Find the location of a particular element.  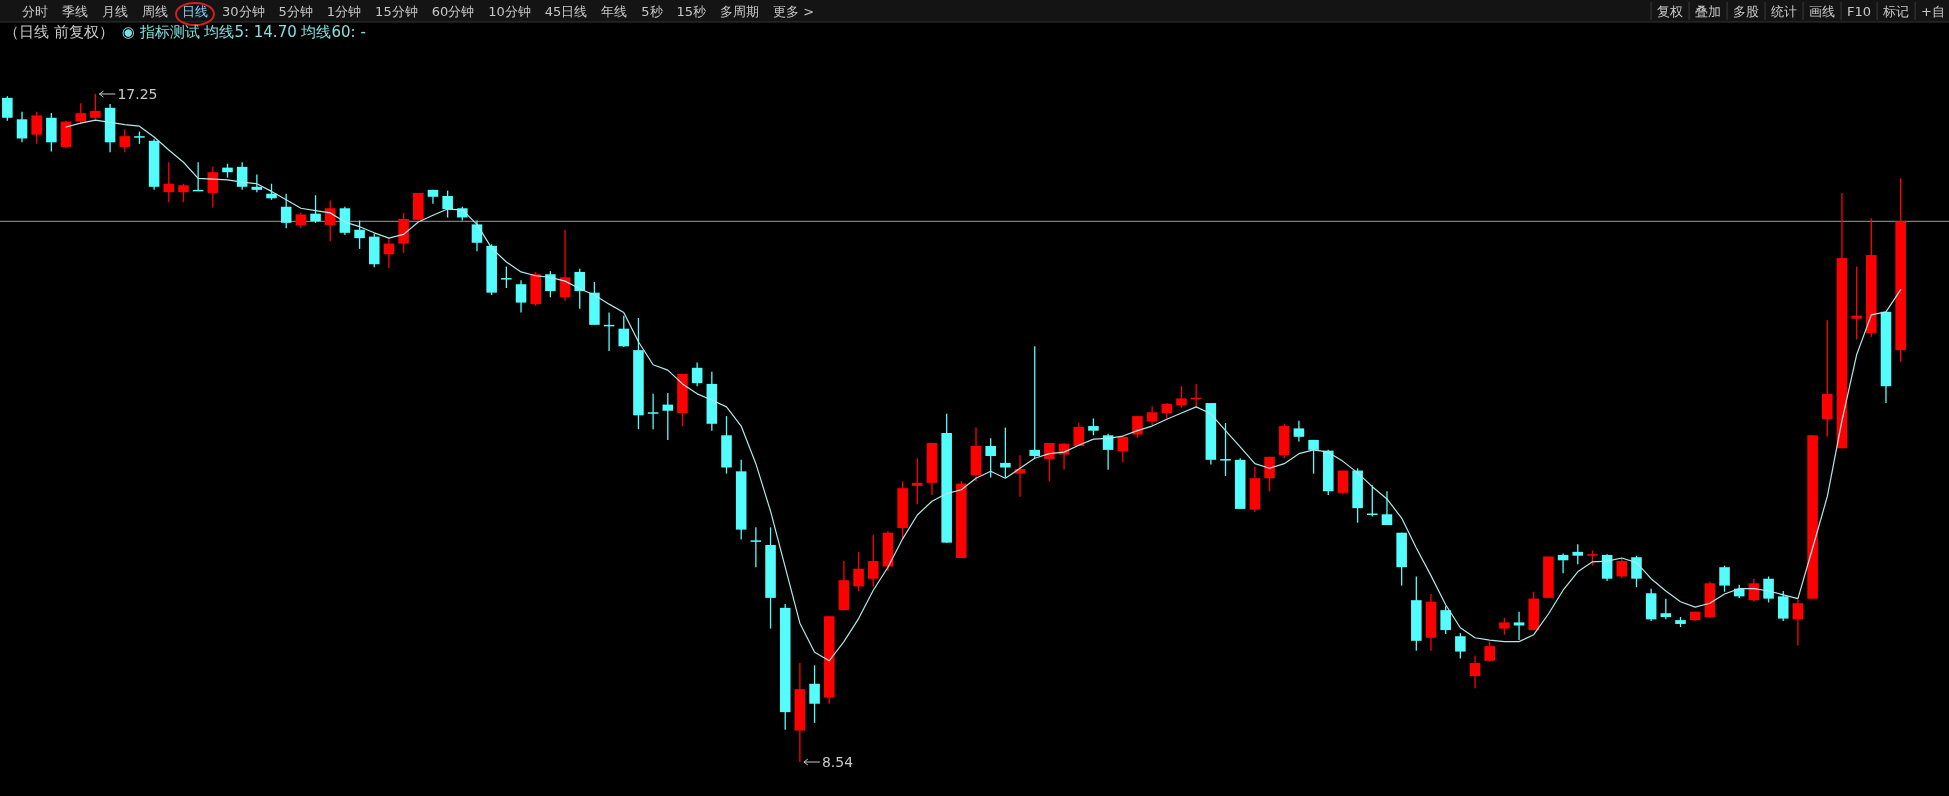

annotation: 17.25 is located at coordinates (137, 94).